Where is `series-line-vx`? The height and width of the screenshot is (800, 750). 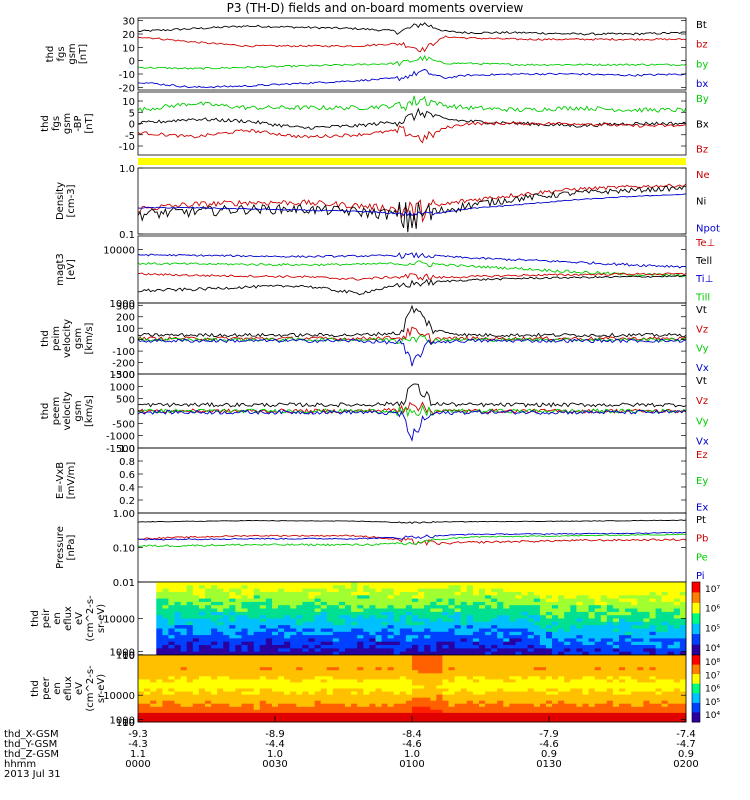
series-line-vx is located at coordinates (412, 352).